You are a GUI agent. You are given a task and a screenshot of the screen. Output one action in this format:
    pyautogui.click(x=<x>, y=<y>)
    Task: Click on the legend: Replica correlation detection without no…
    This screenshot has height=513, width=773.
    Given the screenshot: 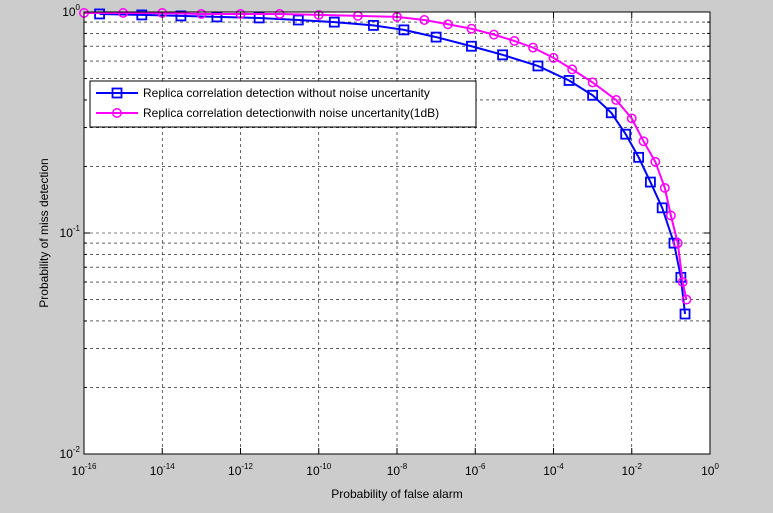 What is the action you would take?
    pyautogui.click(x=283, y=104)
    